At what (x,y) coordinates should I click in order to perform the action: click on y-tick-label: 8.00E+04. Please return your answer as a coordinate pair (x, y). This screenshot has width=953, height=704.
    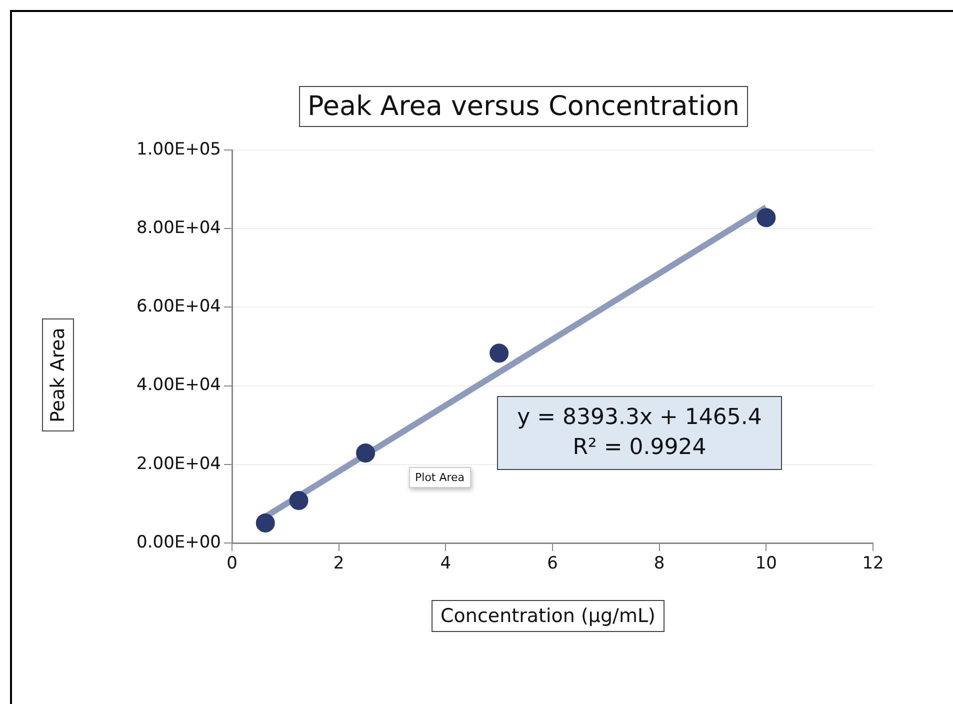
    Looking at the image, I should click on (178, 228).